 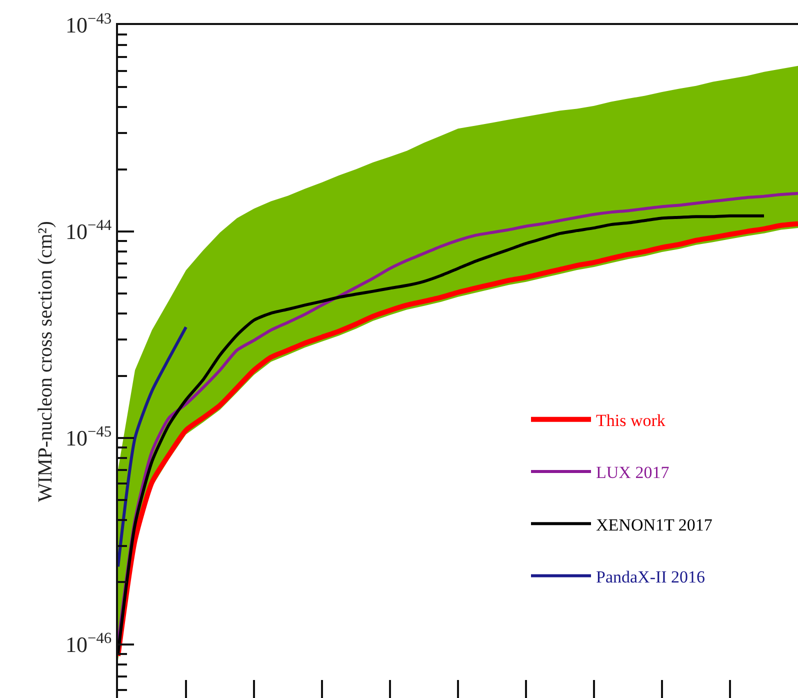 I want to click on y-tick-label: 10$^{−43}$, so click(x=89, y=24).